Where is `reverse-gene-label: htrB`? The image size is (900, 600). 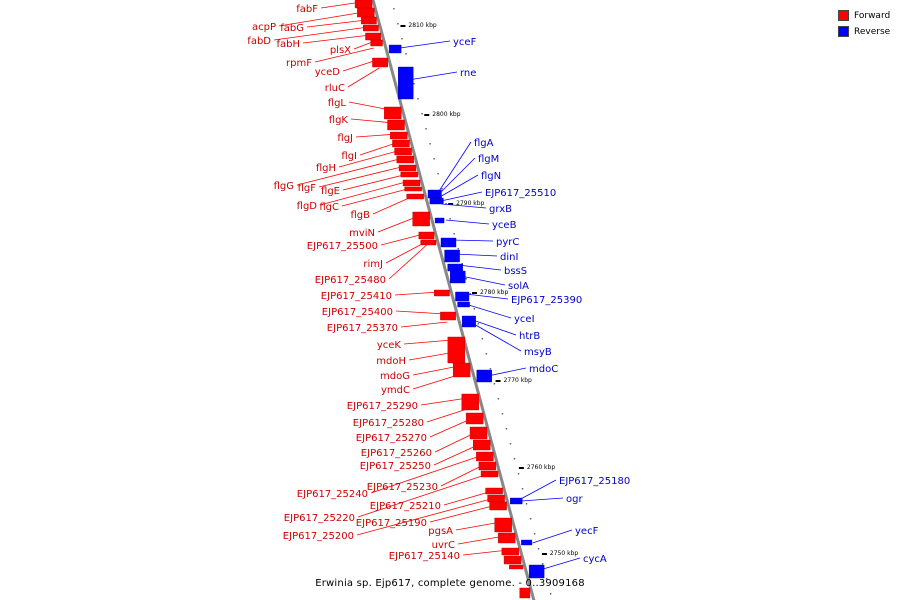 reverse-gene-label: htrB is located at coordinates (529, 336).